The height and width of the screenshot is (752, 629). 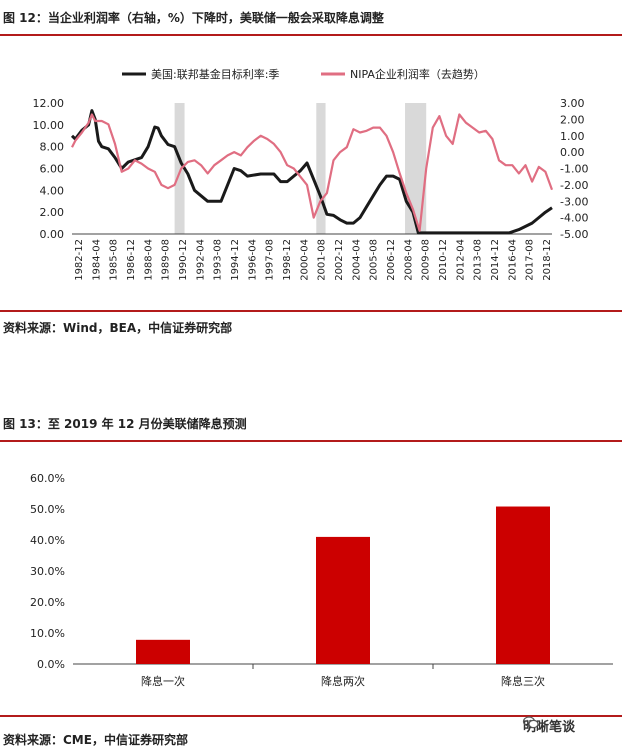 What do you see at coordinates (311, 311) in the screenshot?
I see `figure1-bottom-rule` at bounding box center [311, 311].